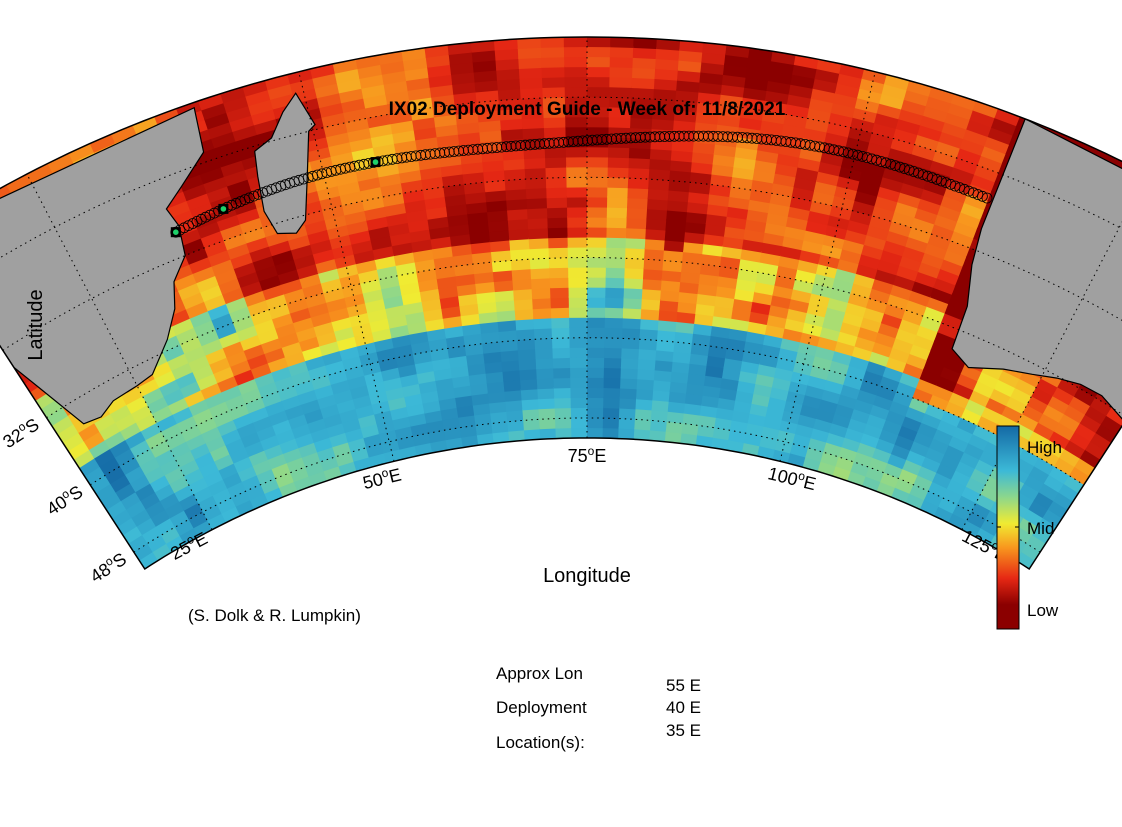  What do you see at coordinates (683, 707) in the screenshot?
I see `deployment-value-2: 40 E` at bounding box center [683, 707].